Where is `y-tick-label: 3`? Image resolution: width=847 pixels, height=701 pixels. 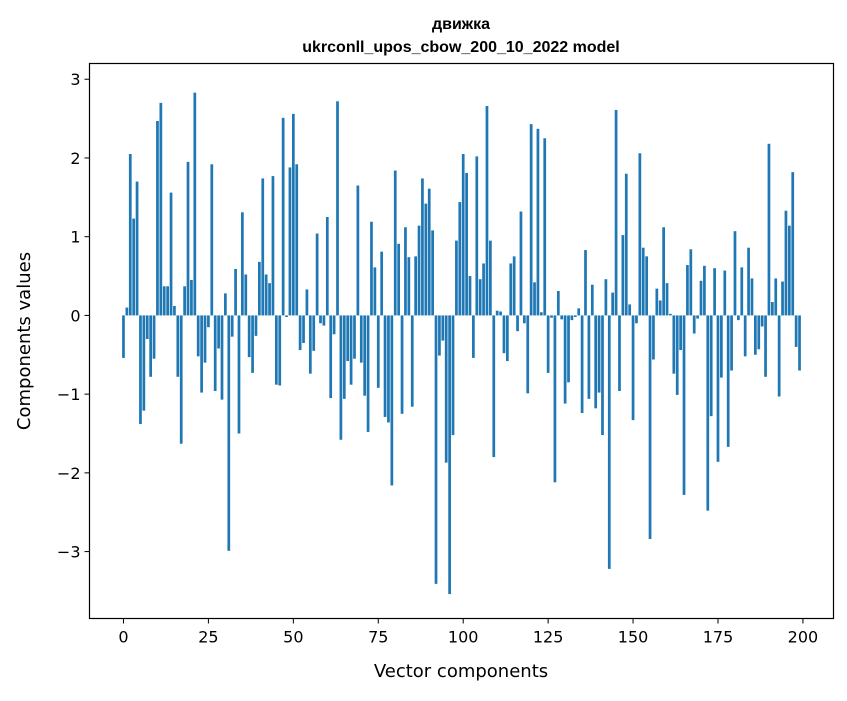 y-tick-label: 3 is located at coordinates (75, 79).